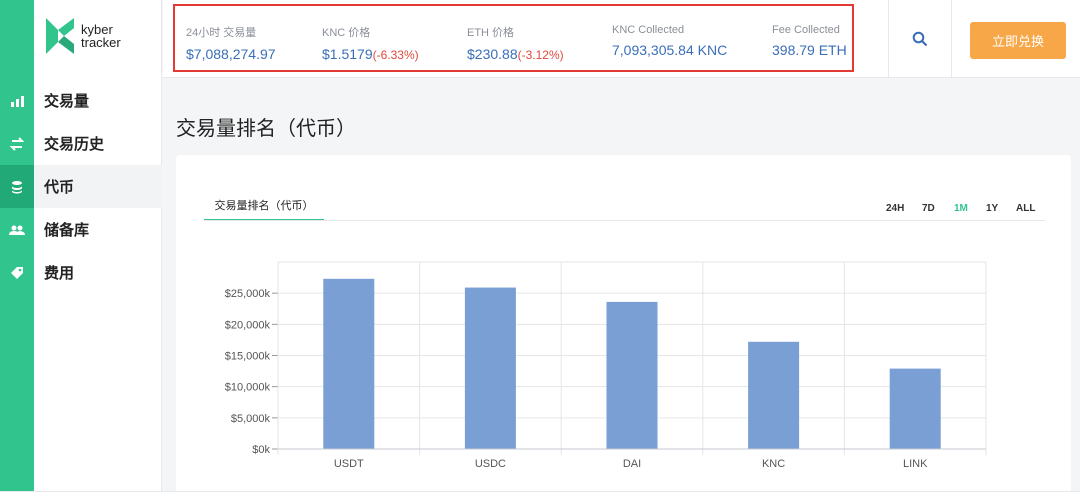 The image size is (1080, 501). I want to click on people-icon, so click(17, 229).